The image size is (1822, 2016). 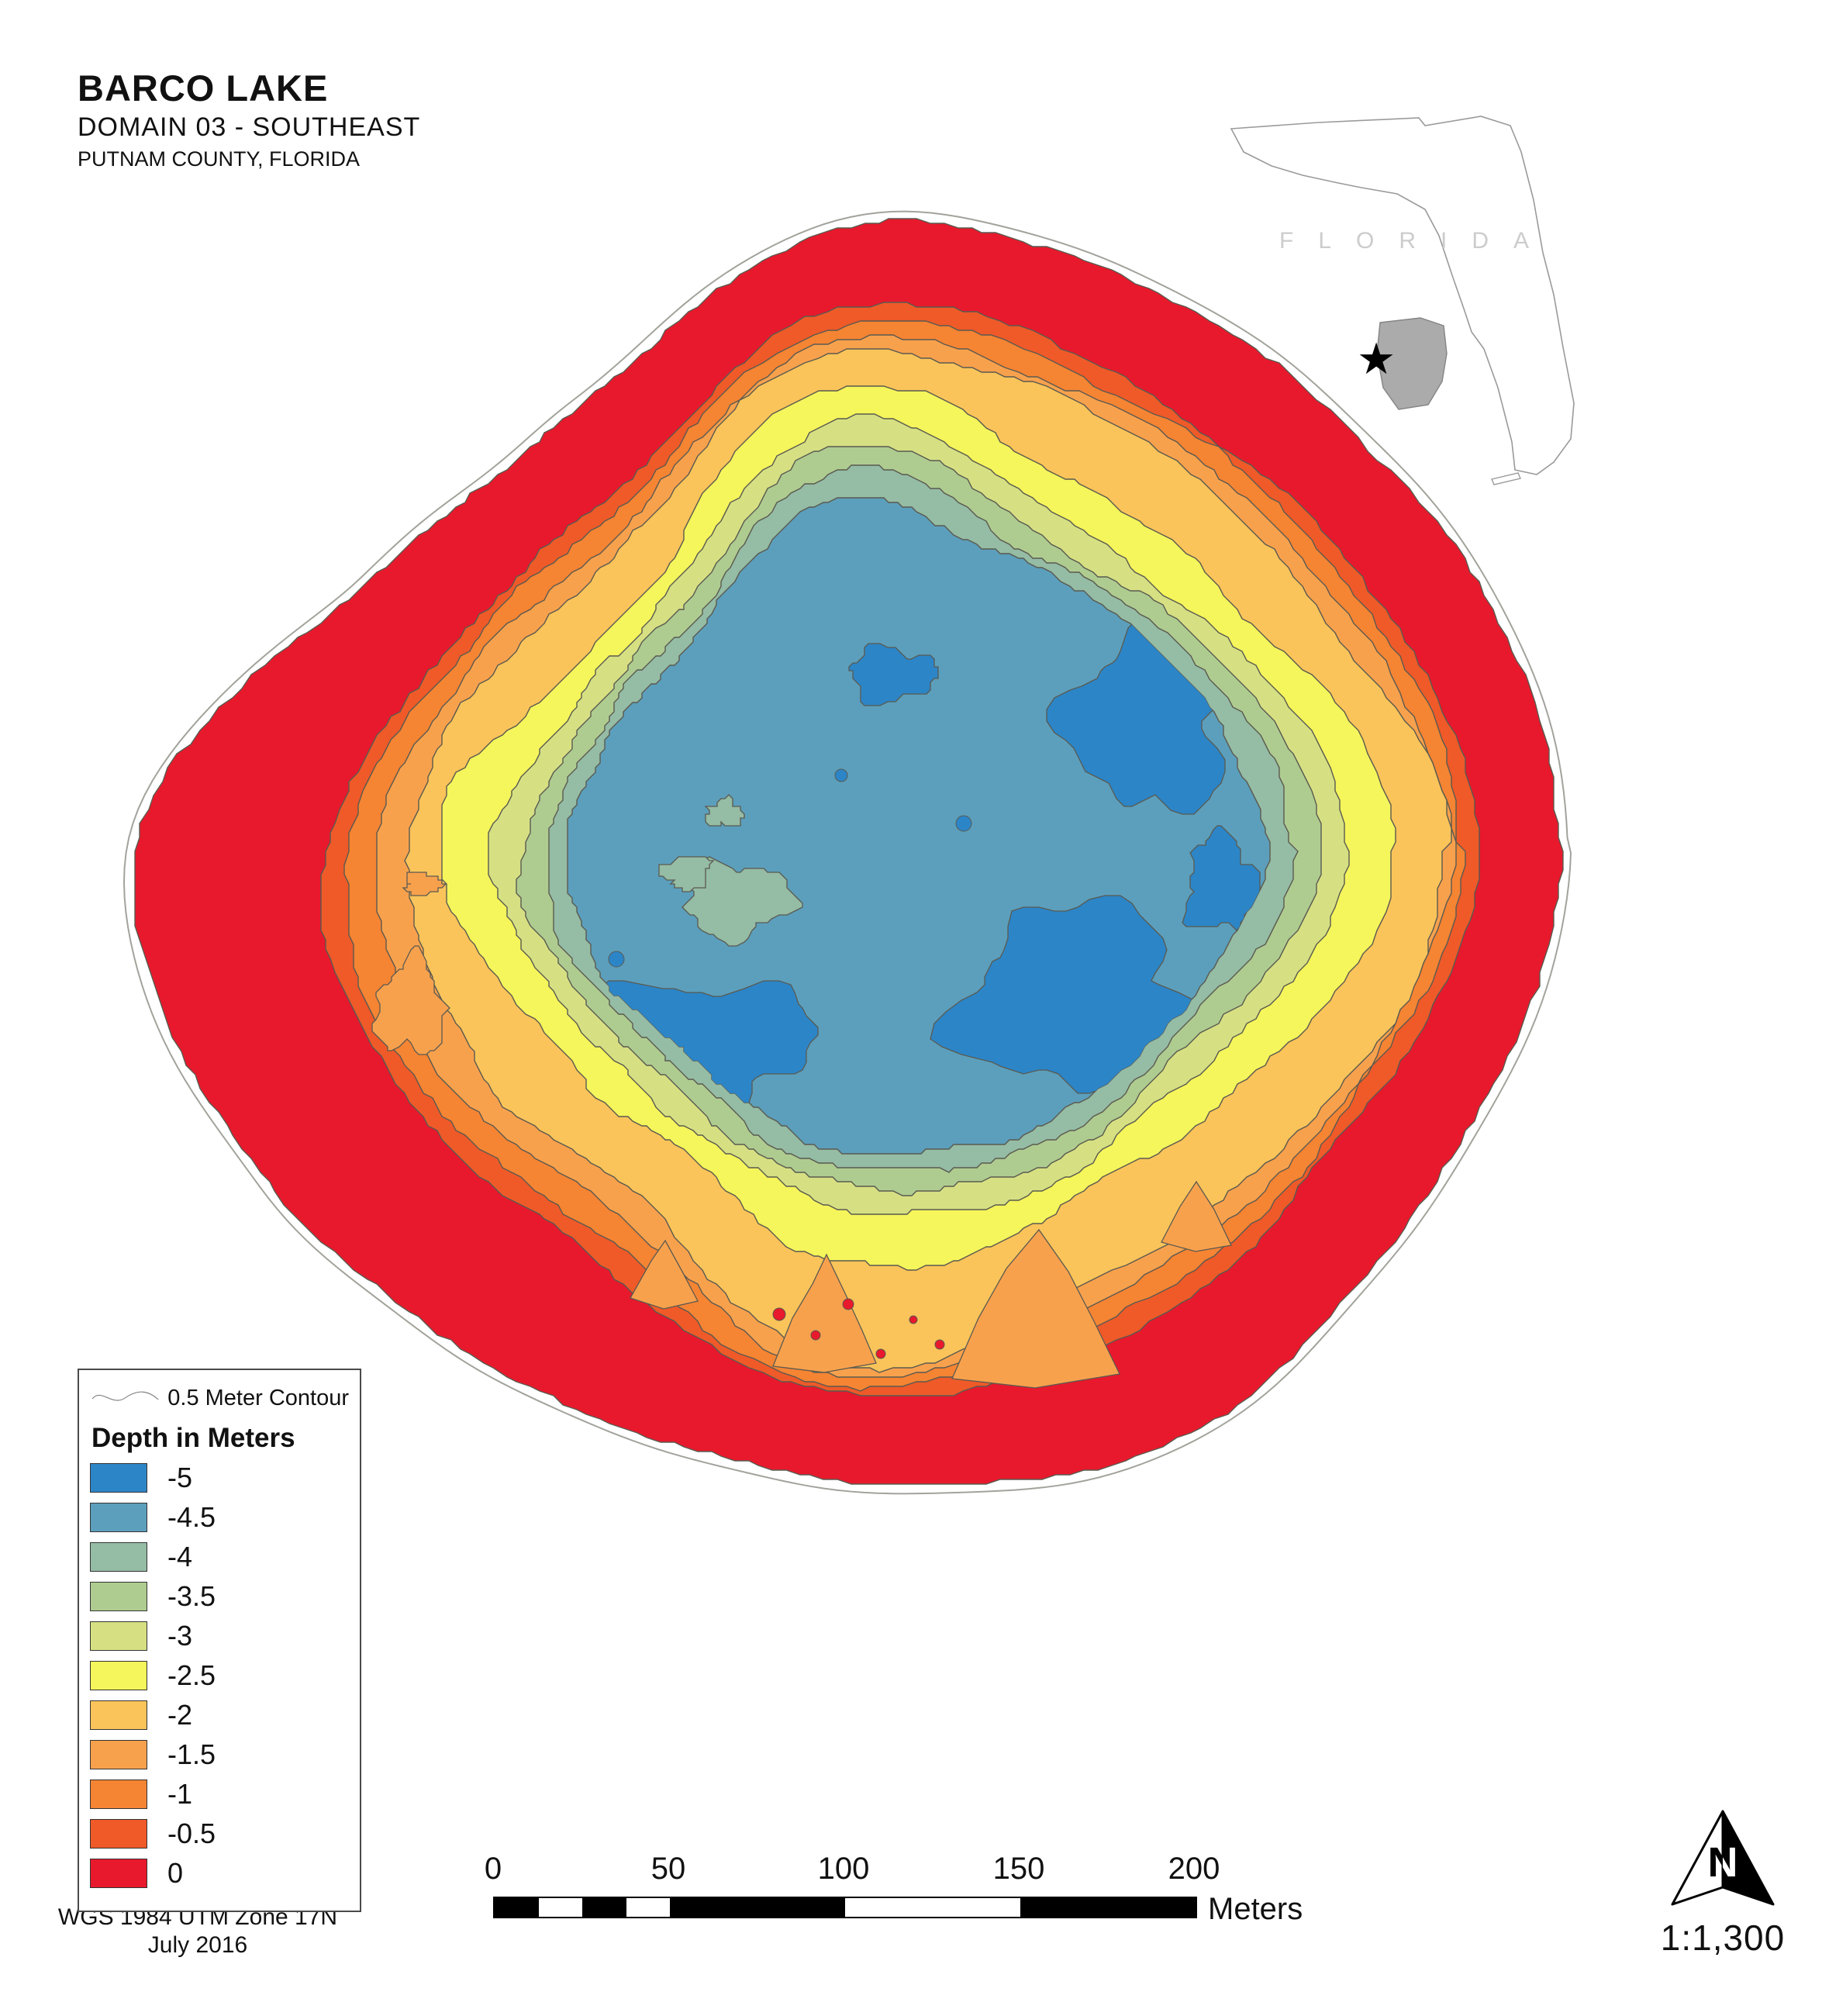 What do you see at coordinates (250, 127) in the screenshot?
I see `page-subtitle: DOMAIN 03 - SOUTHEAST` at bounding box center [250, 127].